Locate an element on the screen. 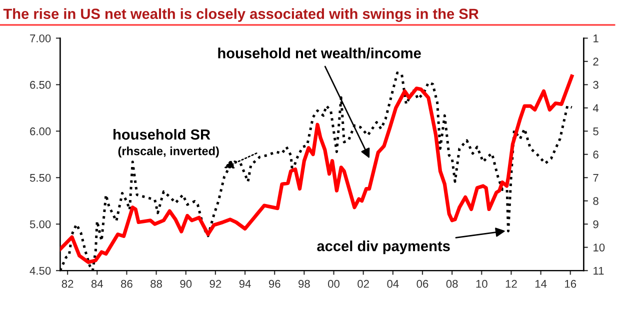 The width and height of the screenshot is (640, 332). x-tick-label: 04 is located at coordinates (393, 284).